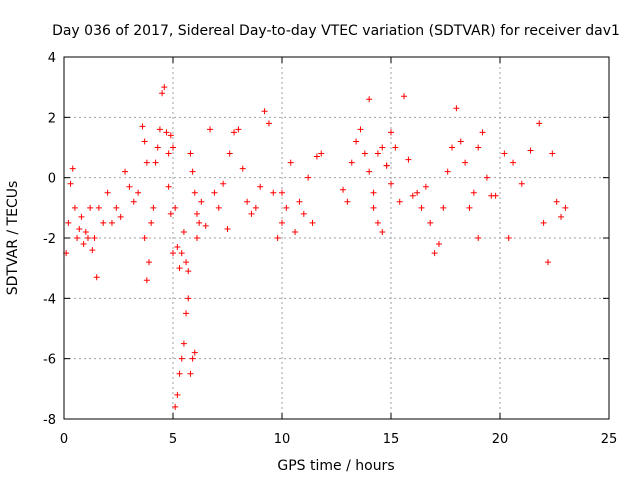 The image size is (640, 480). Describe the element at coordinates (52, 58) in the screenshot. I see `y-tick-label: 4` at that location.